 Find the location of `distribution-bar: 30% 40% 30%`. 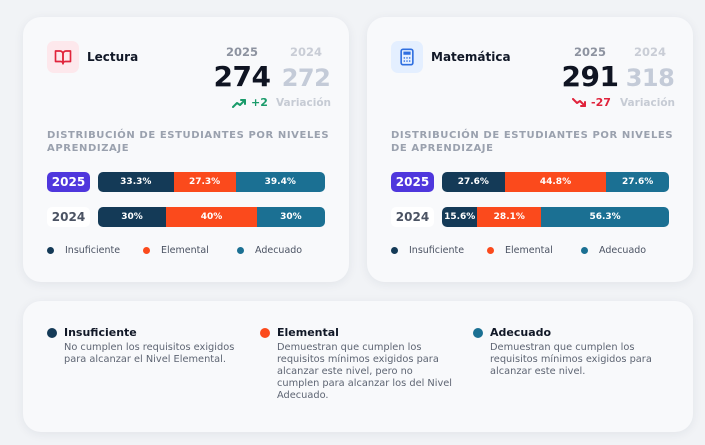

distribution-bar: 30% 40% 30% is located at coordinates (211, 217).